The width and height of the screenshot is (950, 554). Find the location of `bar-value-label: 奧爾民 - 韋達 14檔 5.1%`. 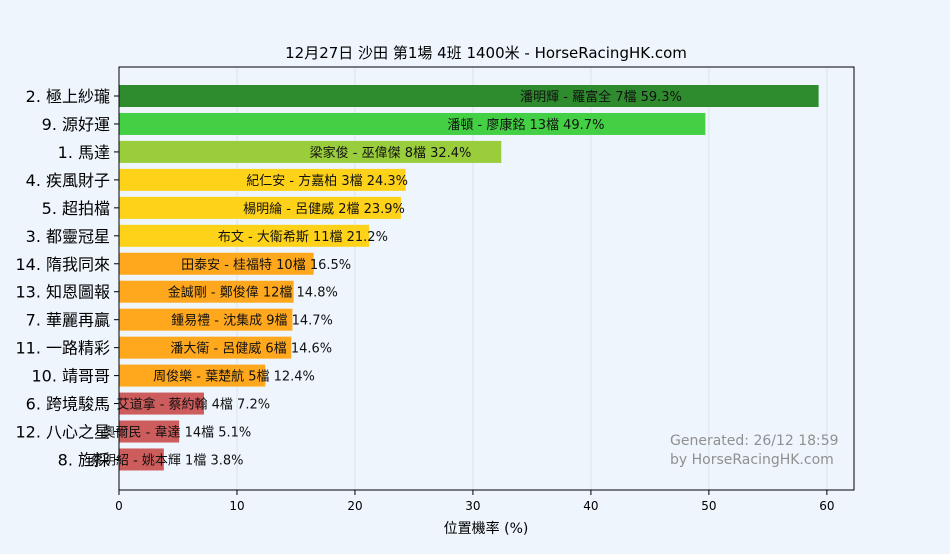

bar-value-label: 奧爾民 - 韋達 14檔 5.1% is located at coordinates (177, 433).